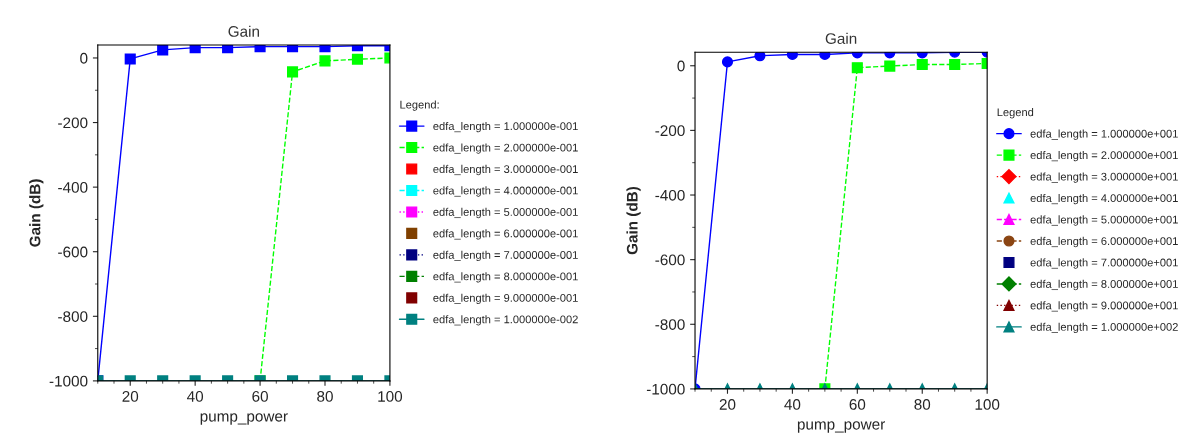 This screenshot has height=446, width=1178. What do you see at coordinates (505, 213) in the screenshot?
I see `legend-label: edfa_length = 5.000000e-001` at bounding box center [505, 213].